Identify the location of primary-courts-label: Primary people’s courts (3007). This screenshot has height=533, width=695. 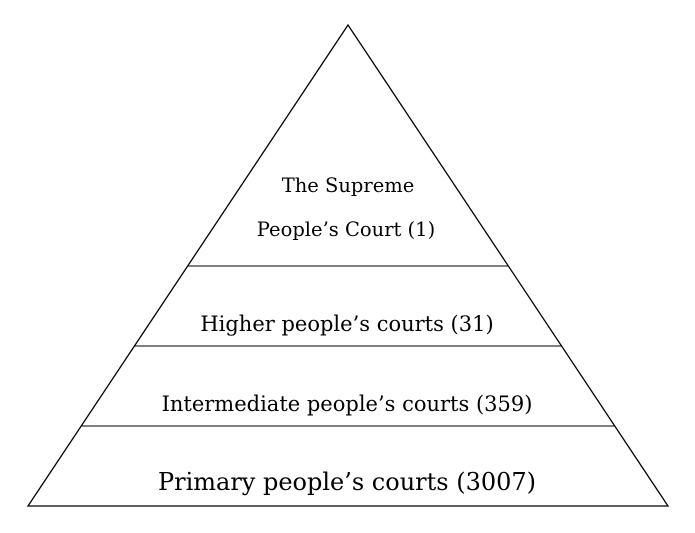
(347, 482).